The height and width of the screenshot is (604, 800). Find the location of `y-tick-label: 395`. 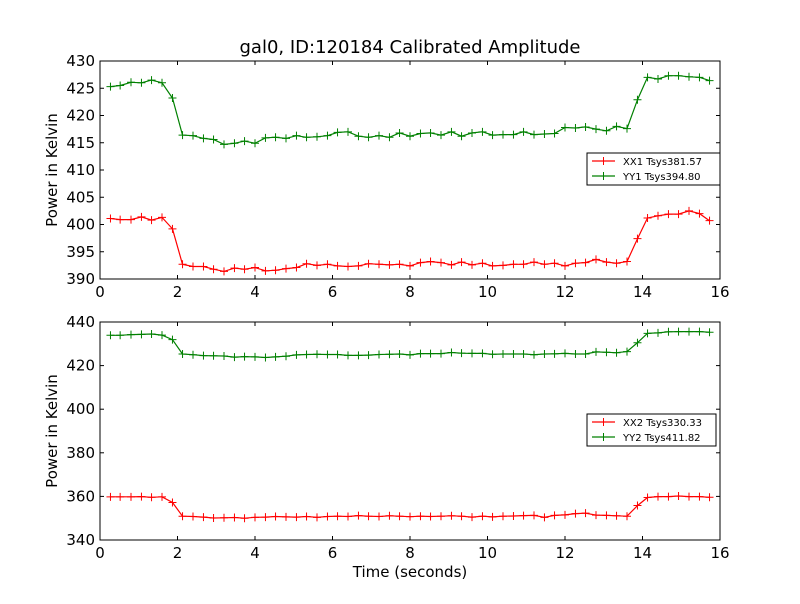

y-tick-label: 395 is located at coordinates (80, 252).